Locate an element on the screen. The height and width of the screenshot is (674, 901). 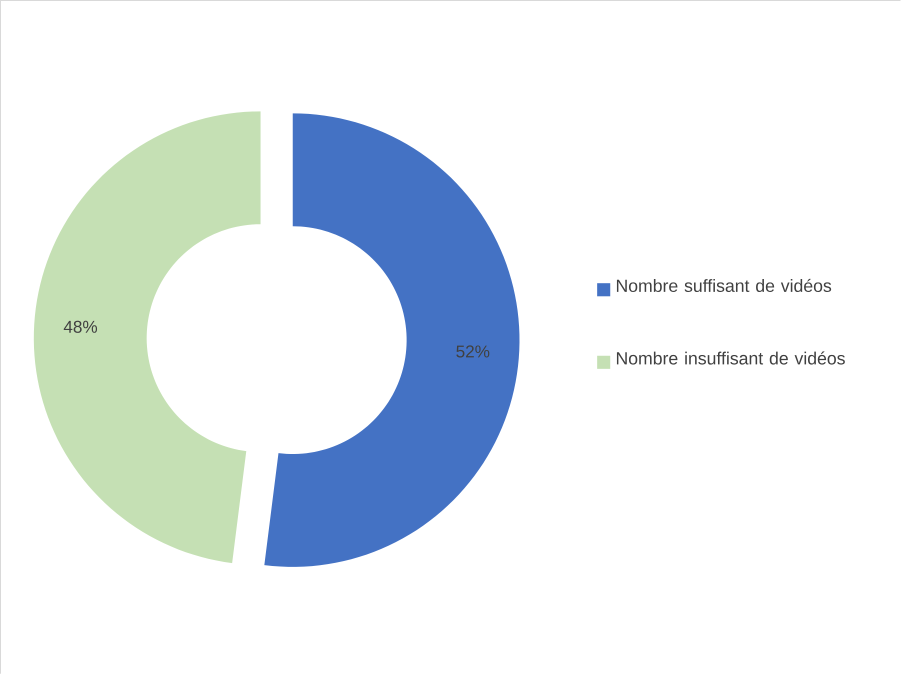
legend-label: Nombre suffisant de vidéos is located at coordinates (724, 285).